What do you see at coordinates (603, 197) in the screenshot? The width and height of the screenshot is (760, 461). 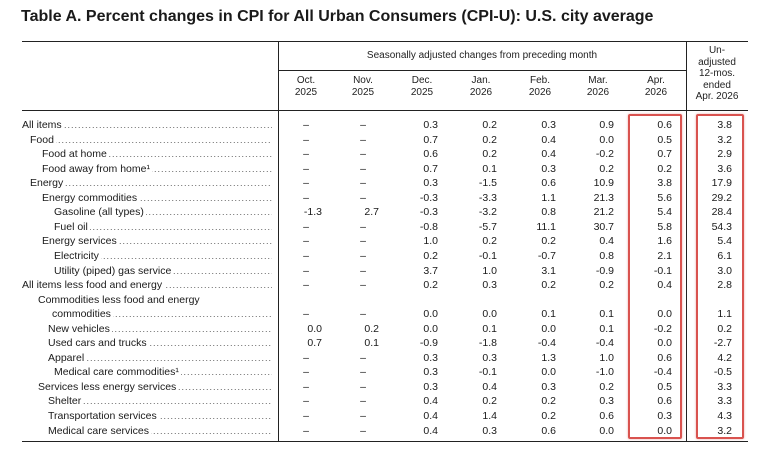 I see `value-cell: 21.3` at bounding box center [603, 197].